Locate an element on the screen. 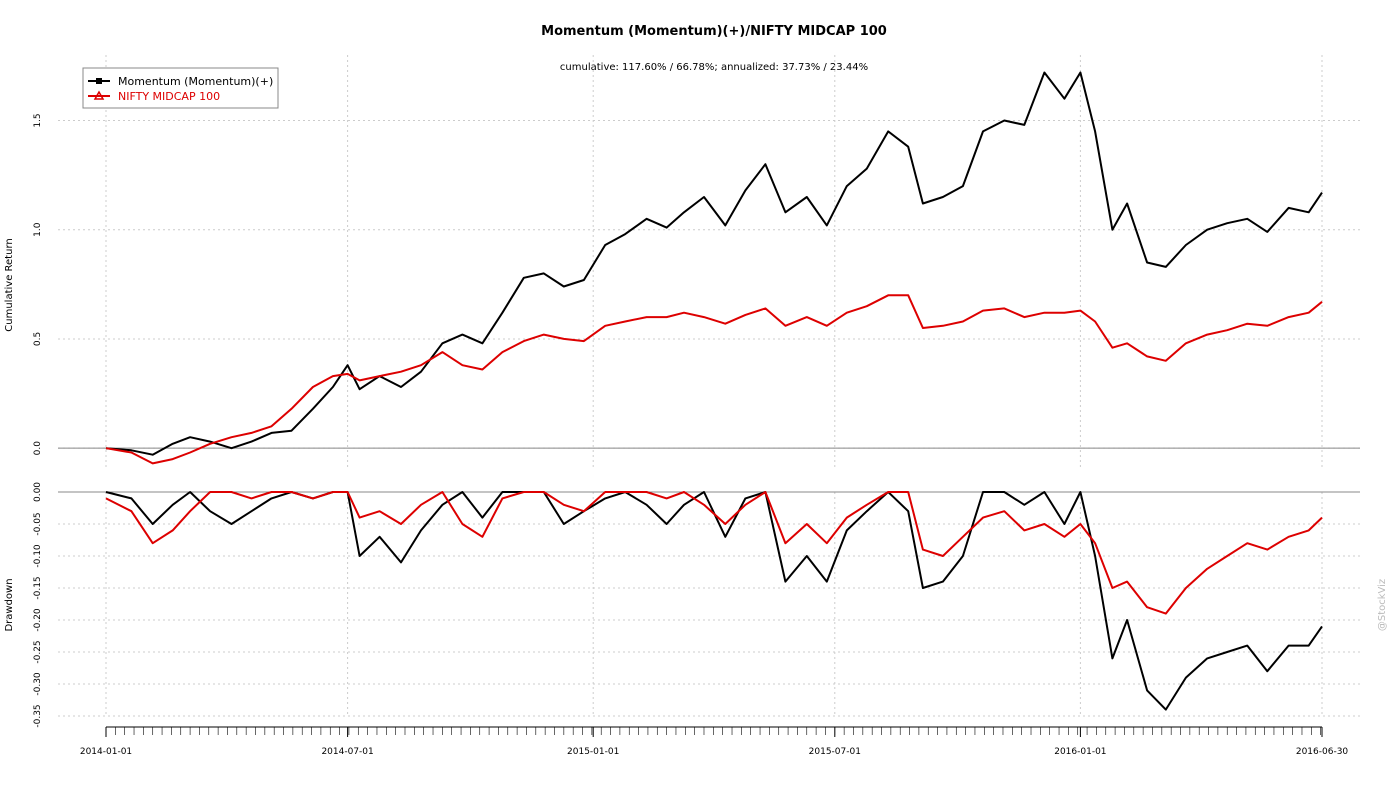 This screenshot has height=800, width=1400. ytick-label-drawdown-2: -0.10 is located at coordinates (38, 556).